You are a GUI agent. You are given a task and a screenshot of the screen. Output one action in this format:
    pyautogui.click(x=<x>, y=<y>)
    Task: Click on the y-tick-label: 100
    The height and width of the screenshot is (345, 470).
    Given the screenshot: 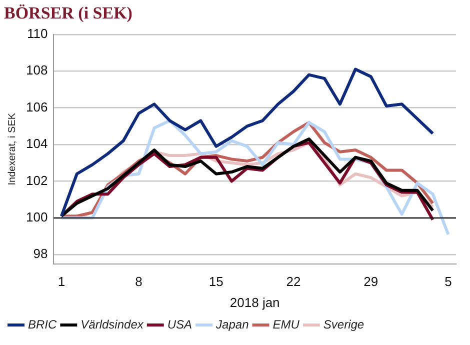 What is the action you would take?
    pyautogui.click(x=37, y=217)
    